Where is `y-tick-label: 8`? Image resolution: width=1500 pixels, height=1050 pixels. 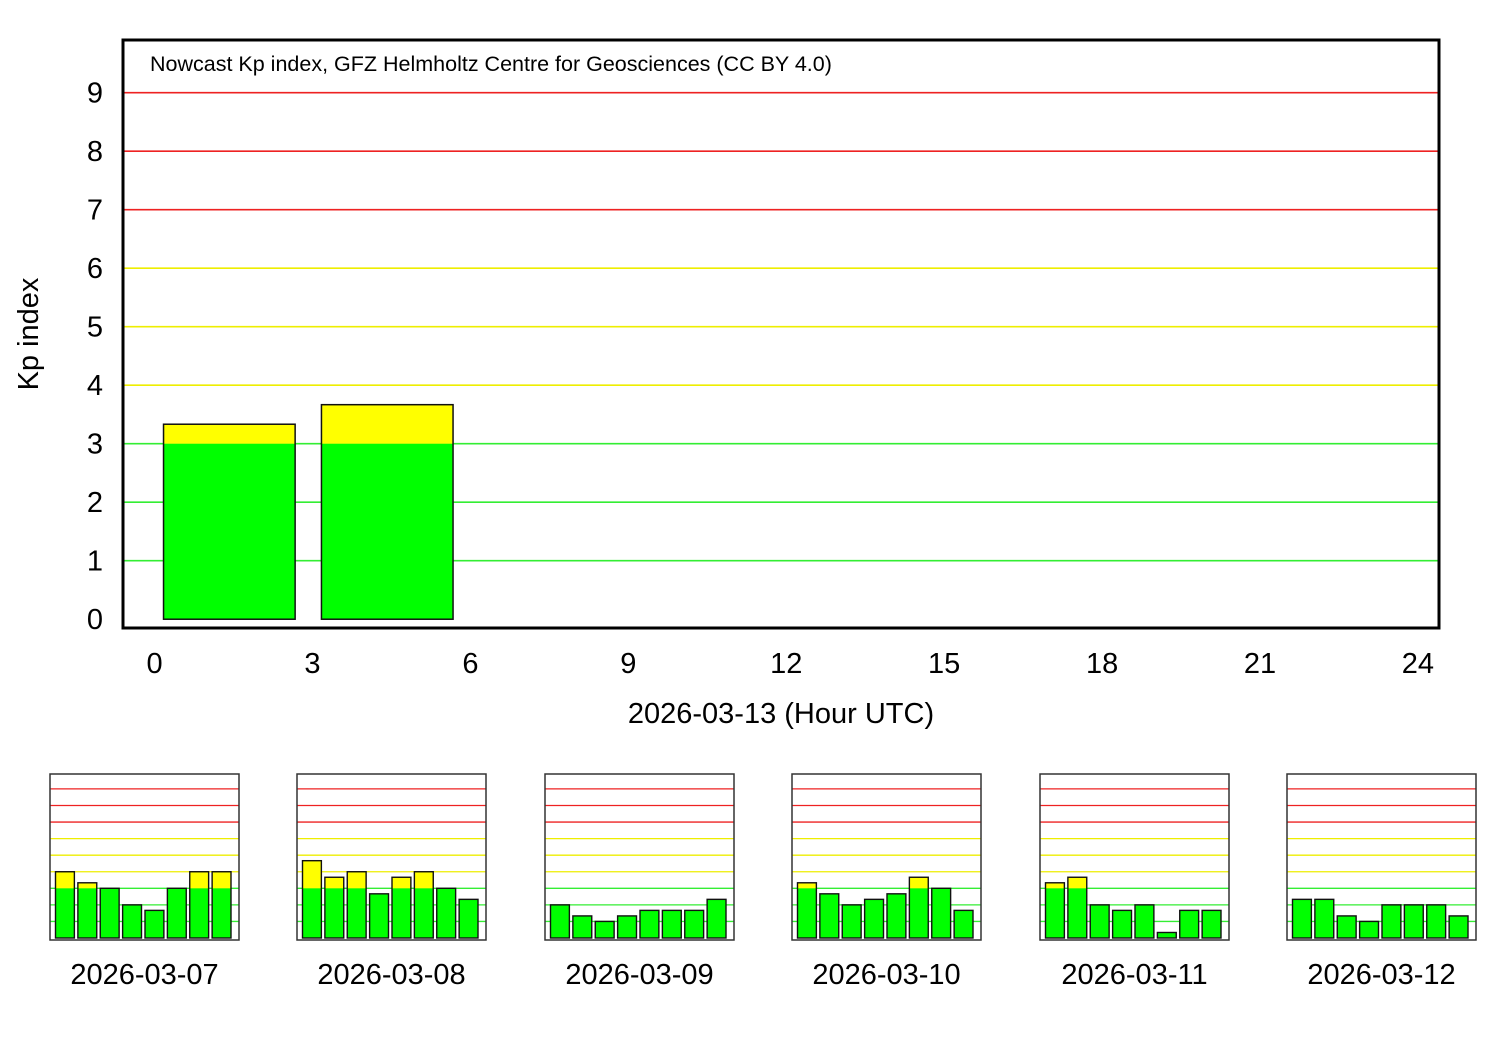 y-tick-label: 8 is located at coordinates (95, 152).